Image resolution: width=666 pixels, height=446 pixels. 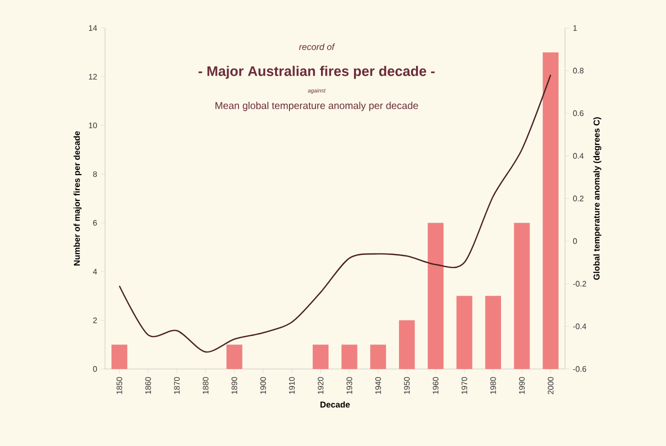 What do you see at coordinates (316, 72) in the screenshot?
I see `text: - Major Australian fires per decade -` at bounding box center [316, 72].